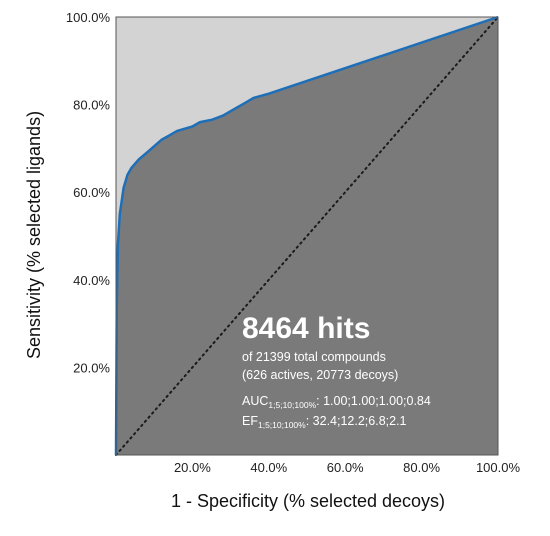 This screenshot has width=550, height=536. Describe the element at coordinates (91, 367) in the screenshot. I see `y-tick-label: 20.0%` at that location.